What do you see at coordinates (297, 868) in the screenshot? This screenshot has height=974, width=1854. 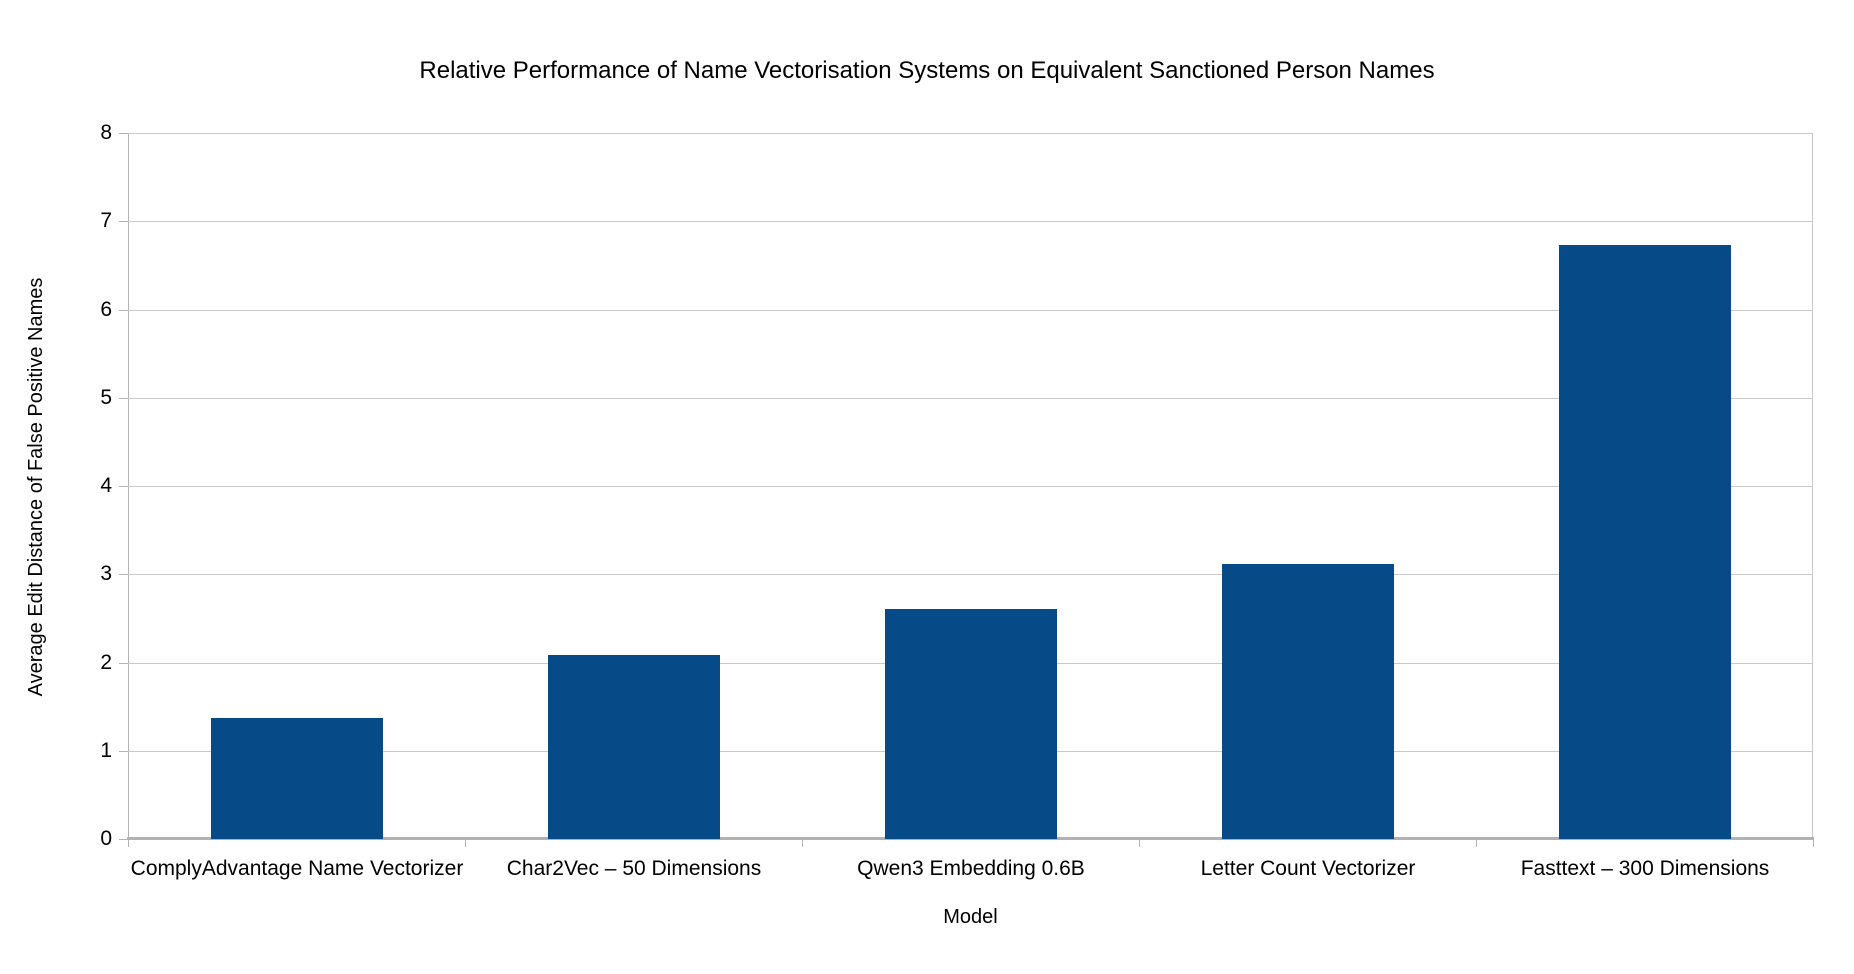 I see `x-tick-label: ComplyAdvantage Name Vectorizer` at bounding box center [297, 868].